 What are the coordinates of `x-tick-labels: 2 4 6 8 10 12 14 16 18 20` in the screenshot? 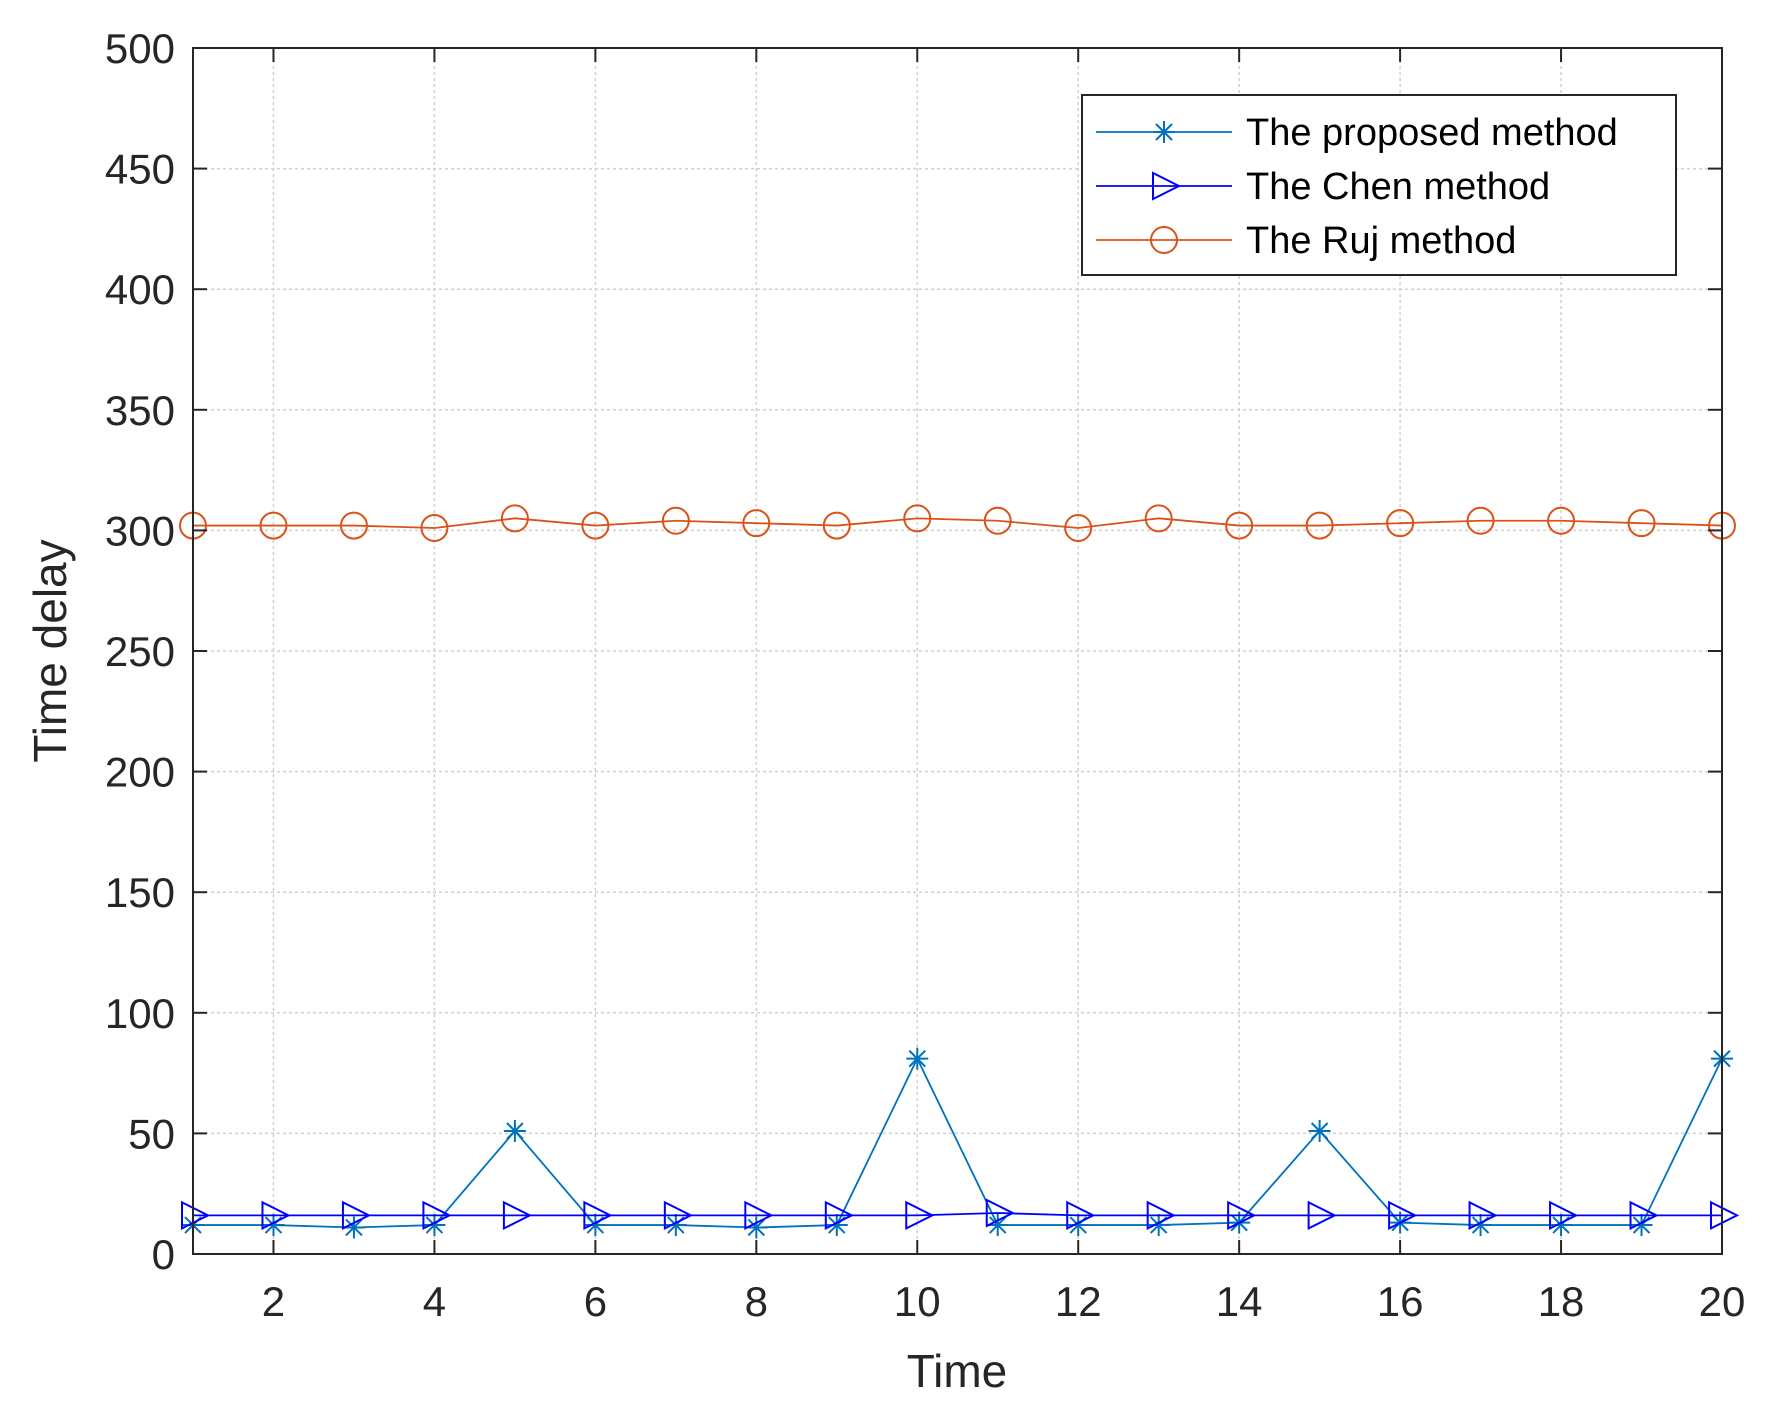 It's located at (1004, 1301).